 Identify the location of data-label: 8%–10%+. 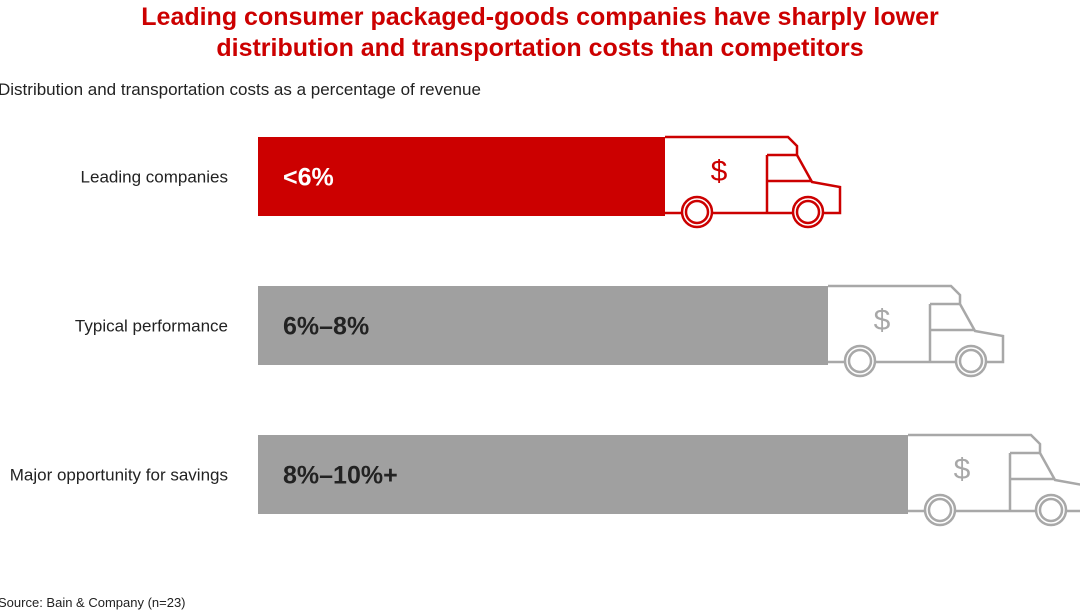
(340, 476).